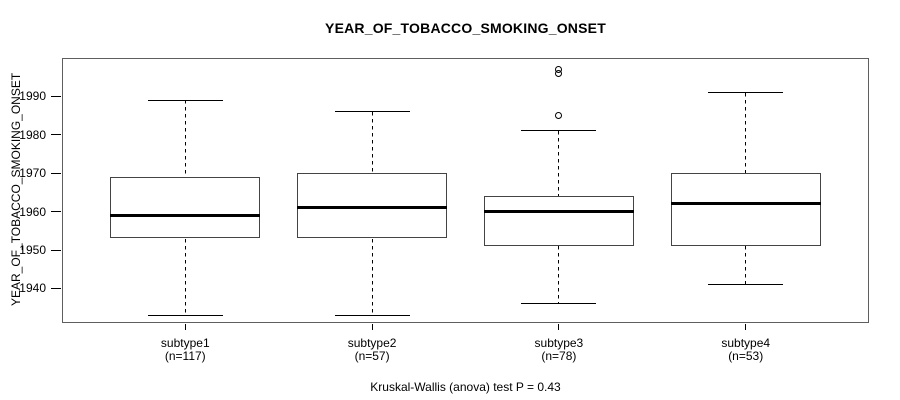 This screenshot has height=400, width=900. Describe the element at coordinates (465, 28) in the screenshot. I see `chart-title: YEAR_OF_TOBACCO_SMOKING_ONSET` at that location.